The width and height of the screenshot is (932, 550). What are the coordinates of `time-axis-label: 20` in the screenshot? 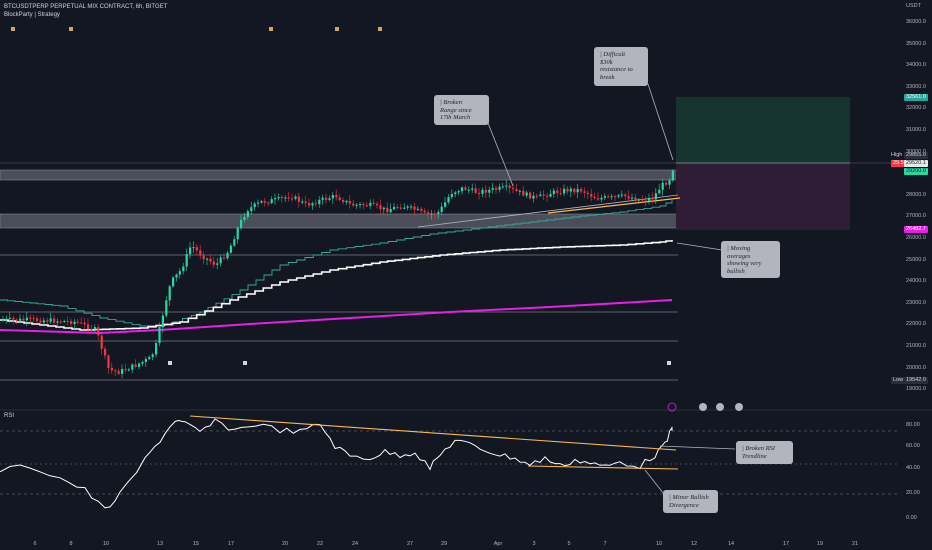 It's located at (285, 544).